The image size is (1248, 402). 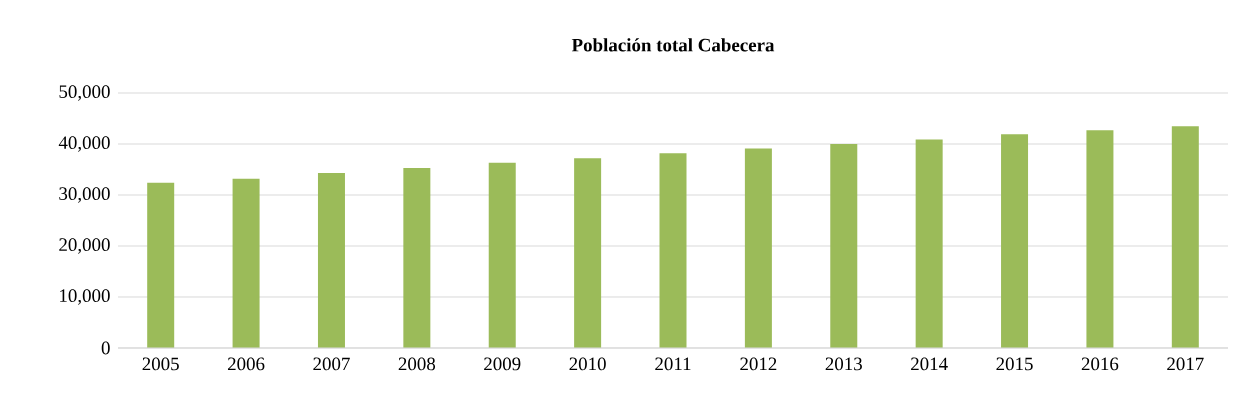 I want to click on y-tick-label: 30,000, so click(x=84, y=195).